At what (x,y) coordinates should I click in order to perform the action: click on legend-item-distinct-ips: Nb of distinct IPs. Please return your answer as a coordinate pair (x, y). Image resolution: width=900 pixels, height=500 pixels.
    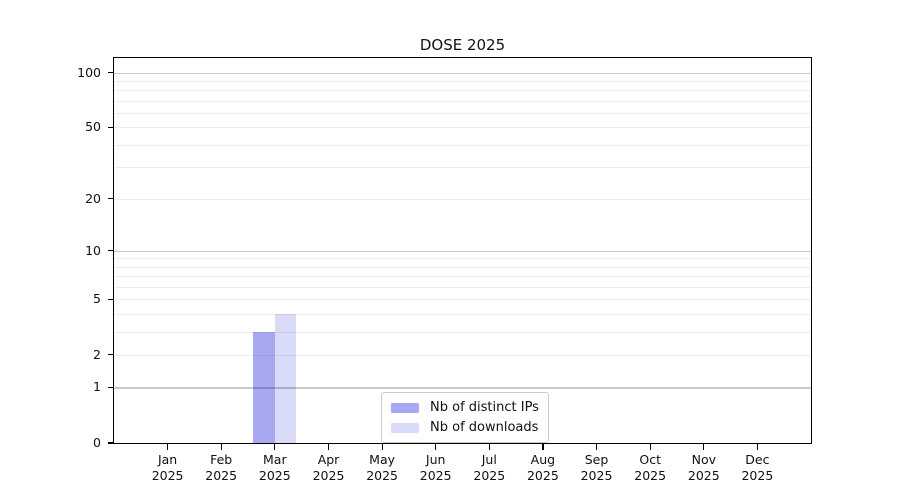
    Looking at the image, I should click on (465, 407).